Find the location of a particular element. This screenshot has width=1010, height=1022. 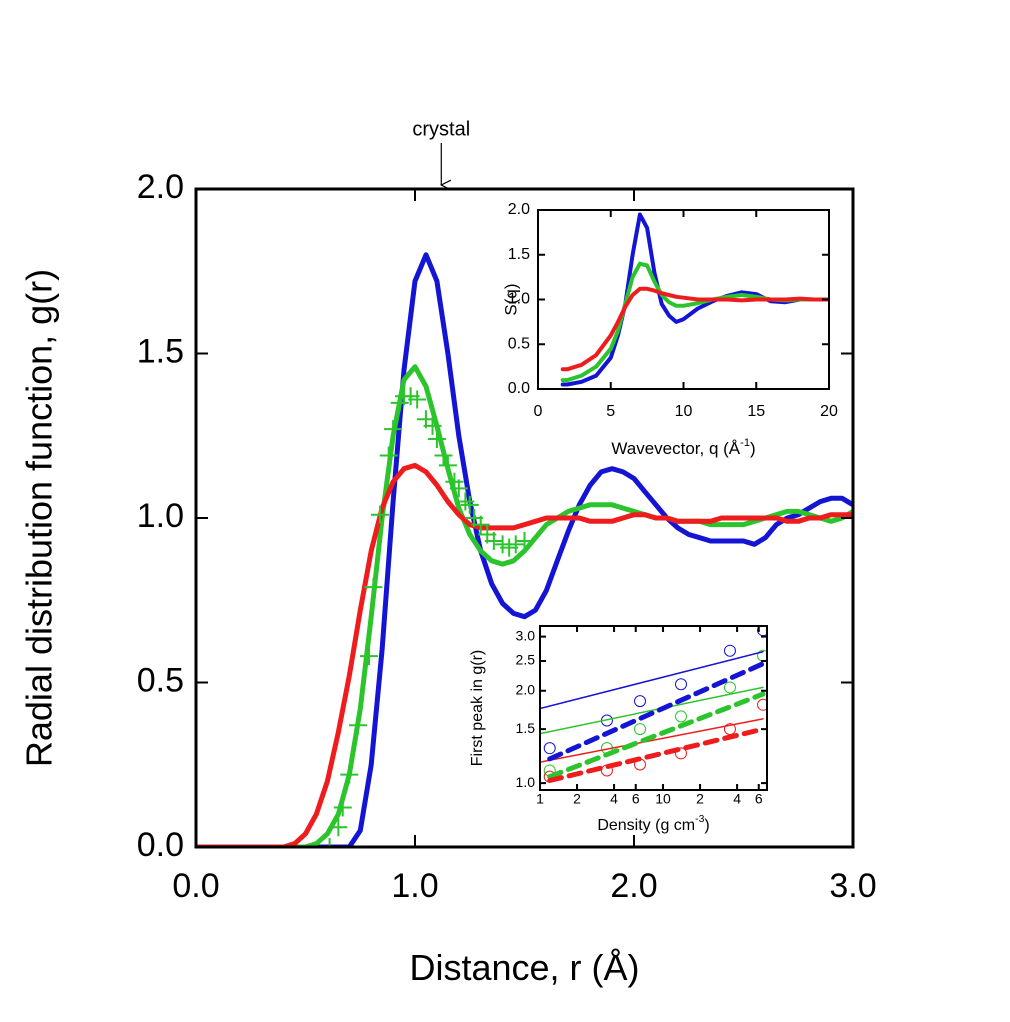

x-axis-label-sup: -3 is located at coordinates (699, 819).